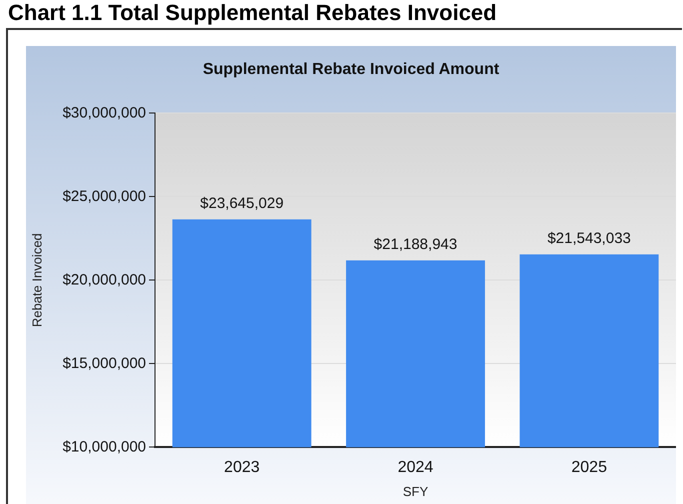  What do you see at coordinates (415, 491) in the screenshot?
I see `x-axis-title: SFY` at bounding box center [415, 491].